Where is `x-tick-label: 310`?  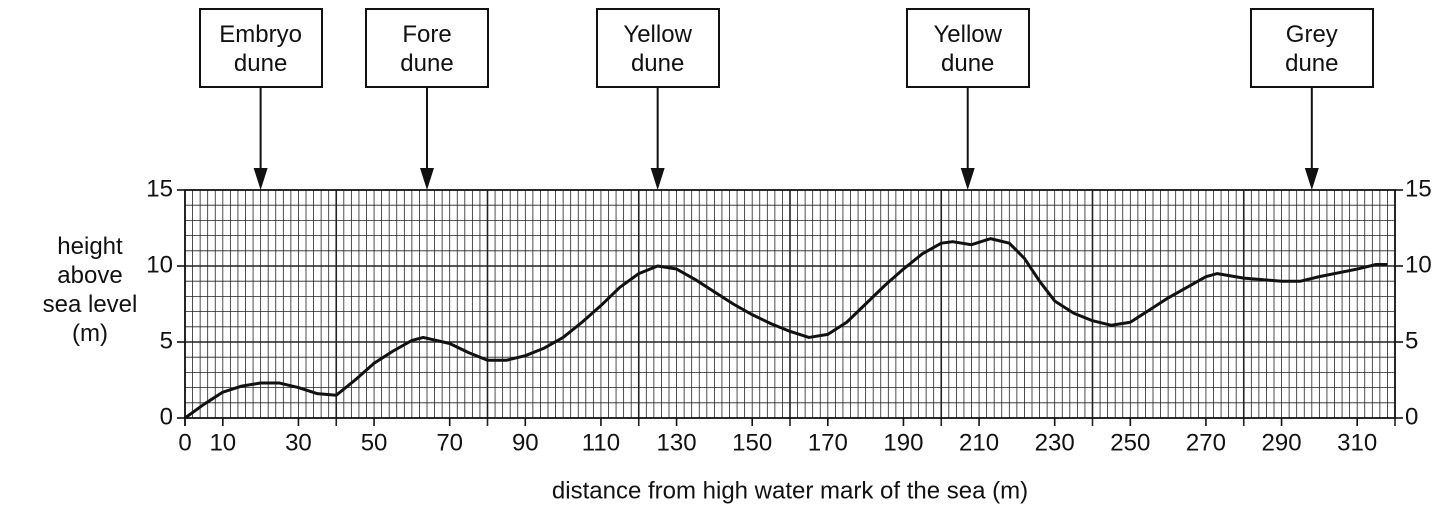
x-tick-label: 310 is located at coordinates (1357, 442).